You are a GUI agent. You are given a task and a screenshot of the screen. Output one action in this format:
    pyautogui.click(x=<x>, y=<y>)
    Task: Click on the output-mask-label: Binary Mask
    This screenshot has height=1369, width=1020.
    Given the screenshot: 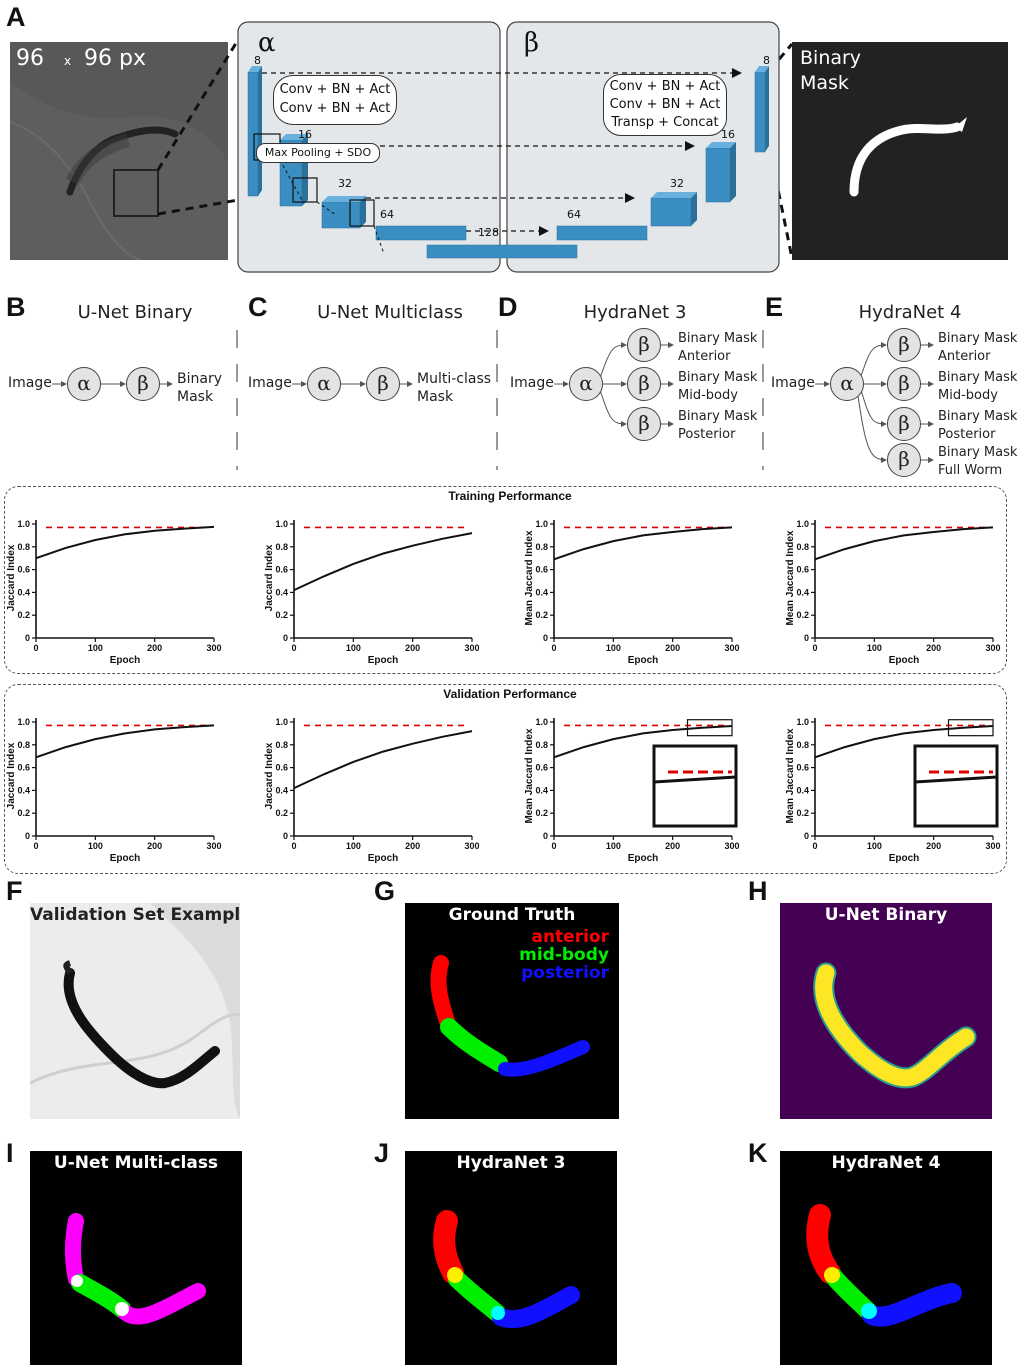 What is the action you would take?
    pyautogui.click(x=830, y=71)
    